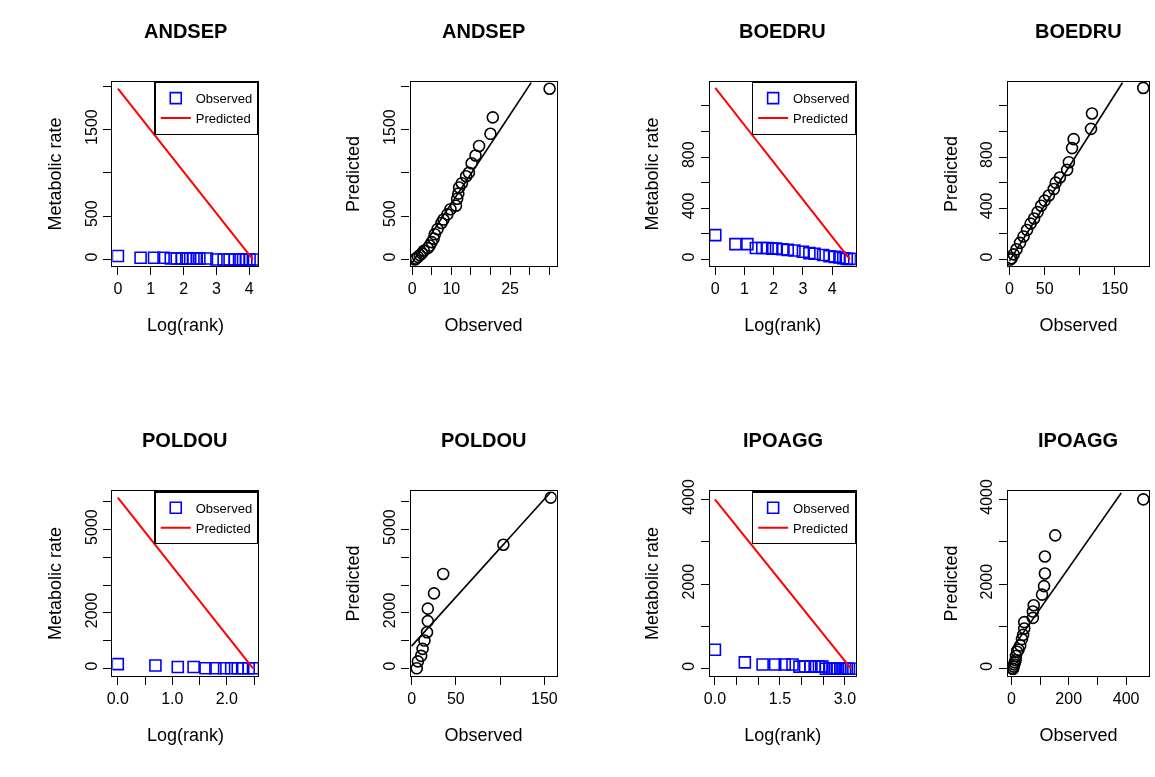 This screenshot has width=1155, height=777. What do you see at coordinates (227, 698) in the screenshot?
I see `x-tick-label: 2.0` at bounding box center [227, 698].